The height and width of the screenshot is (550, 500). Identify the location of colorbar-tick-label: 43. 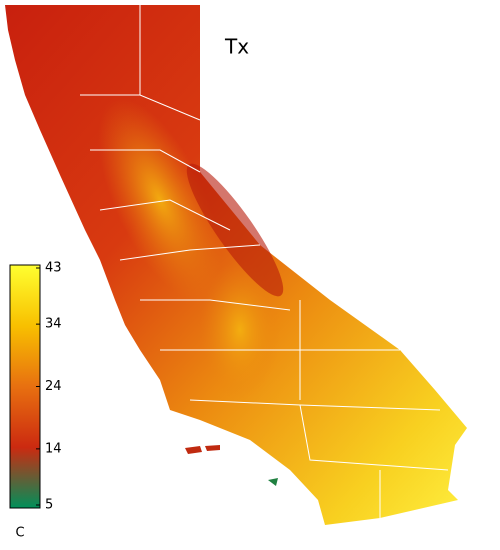
(53, 268).